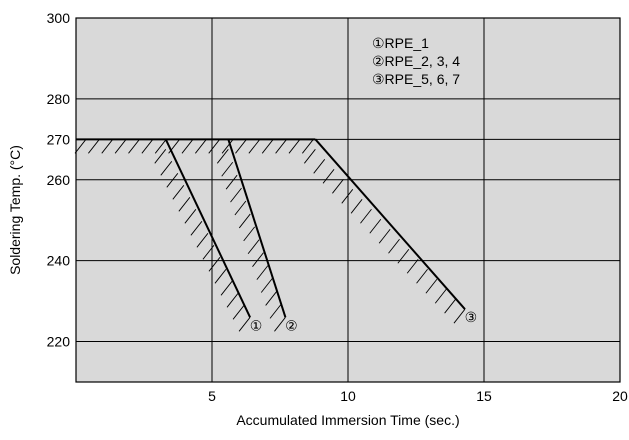 The image size is (629, 440). Describe the element at coordinates (620, 396) in the screenshot. I see `x-tick-label: 20` at that location.